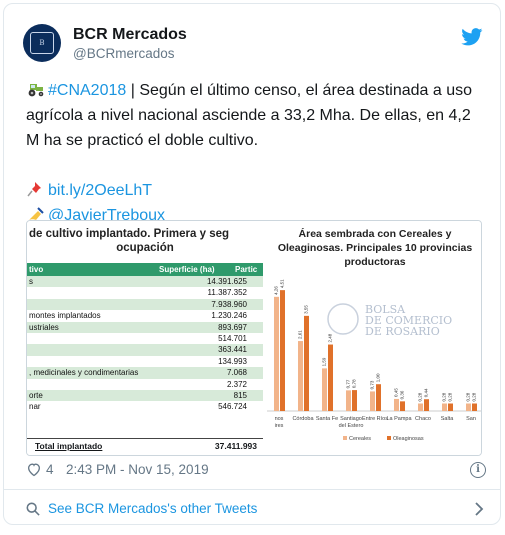 The height and width of the screenshot is (535, 505). What do you see at coordinates (232, 327) in the screenshot?
I see `table-row-value: 893.697` at bounding box center [232, 327].